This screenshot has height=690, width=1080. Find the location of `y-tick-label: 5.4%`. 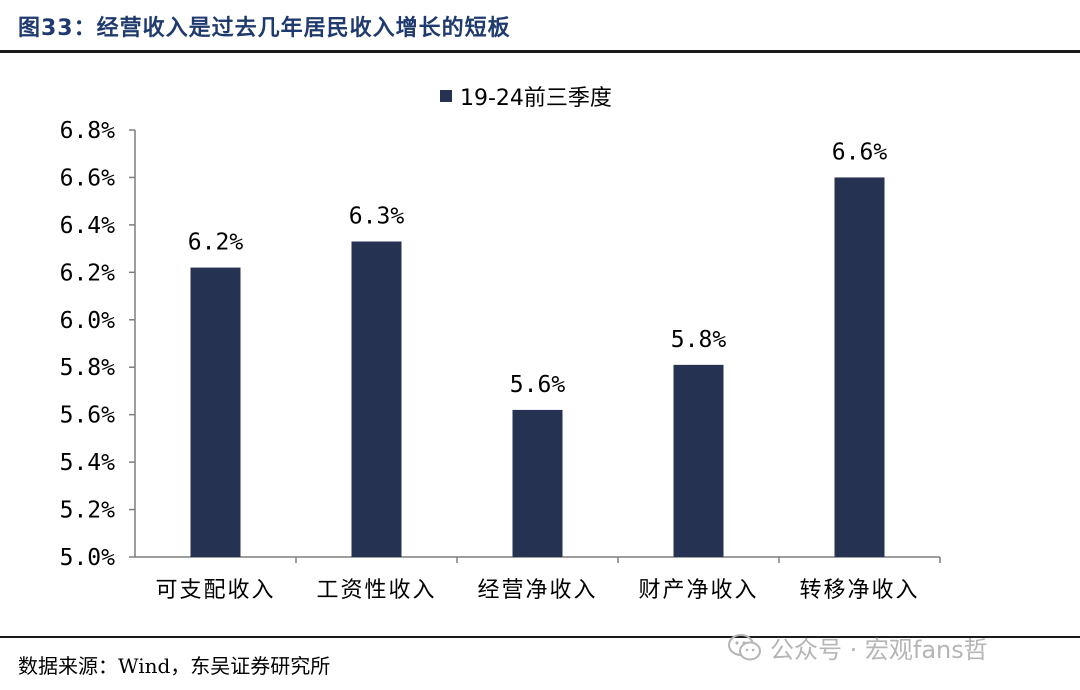

y-tick-label: 5.4% is located at coordinates (88, 463).